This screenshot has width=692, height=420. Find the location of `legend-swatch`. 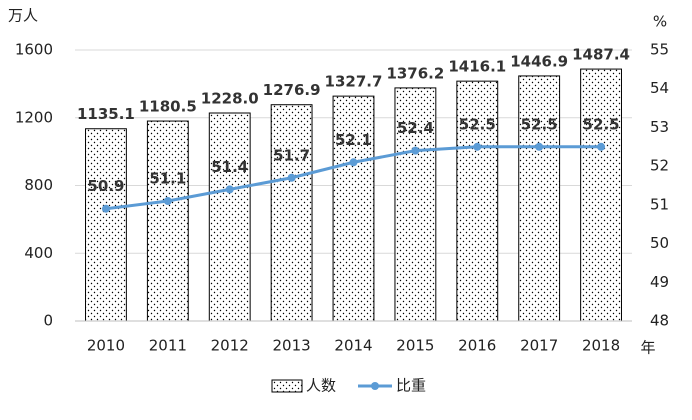

legend-swatch is located at coordinates (287, 386).